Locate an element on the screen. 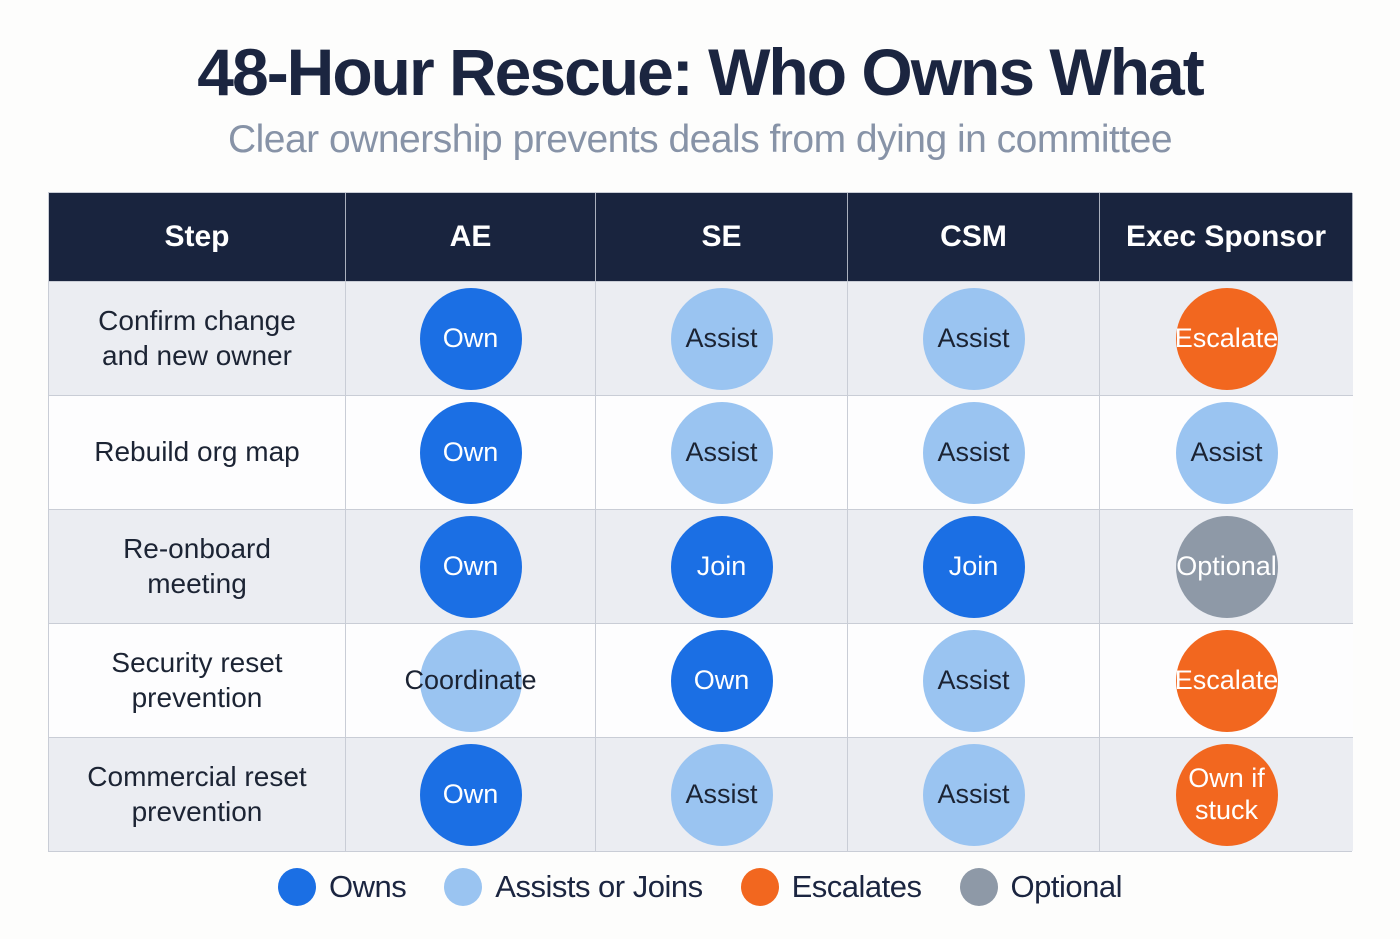  legend-item-escalates: Escalates is located at coordinates (831, 887).